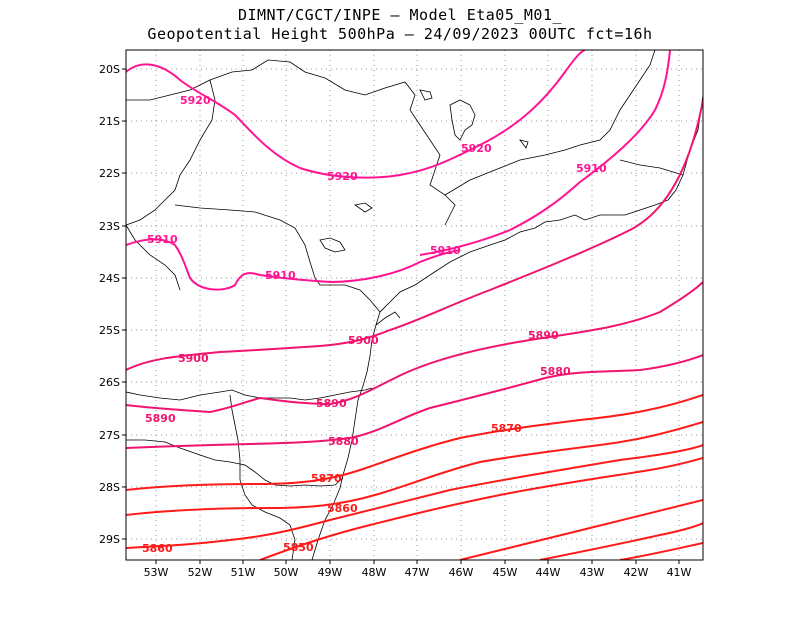 The image size is (800, 618). I want to click on lon-tick-label: 52W, so click(200, 572).